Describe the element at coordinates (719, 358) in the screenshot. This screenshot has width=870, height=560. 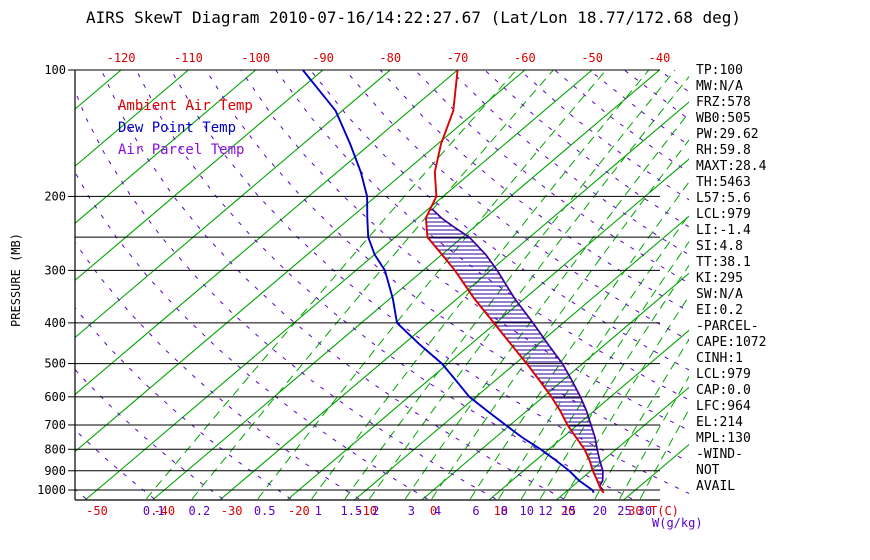
I see `stats-line: CINH:1` at that location.